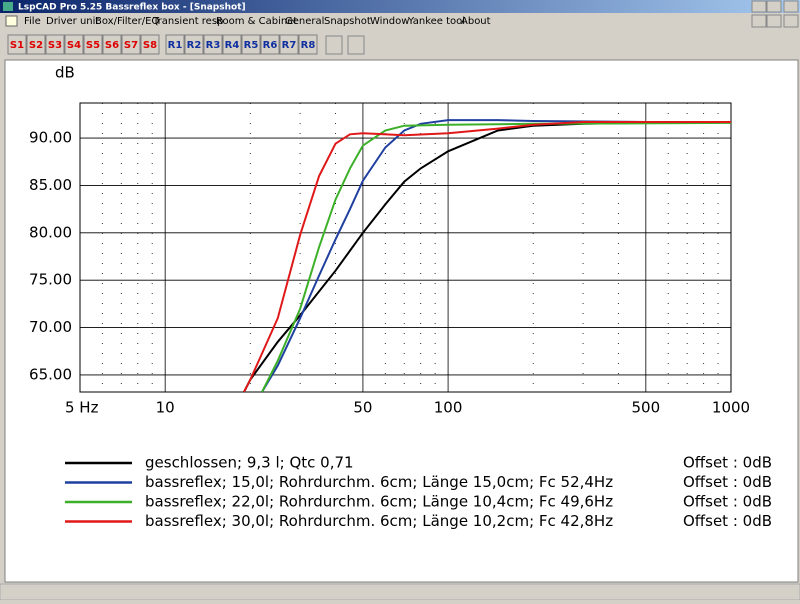 Image resolution: width=800 pixels, height=604 pixels. Describe the element at coordinates (256, 21) in the screenshot. I see `menu-item: Room & Cabinet` at that location.